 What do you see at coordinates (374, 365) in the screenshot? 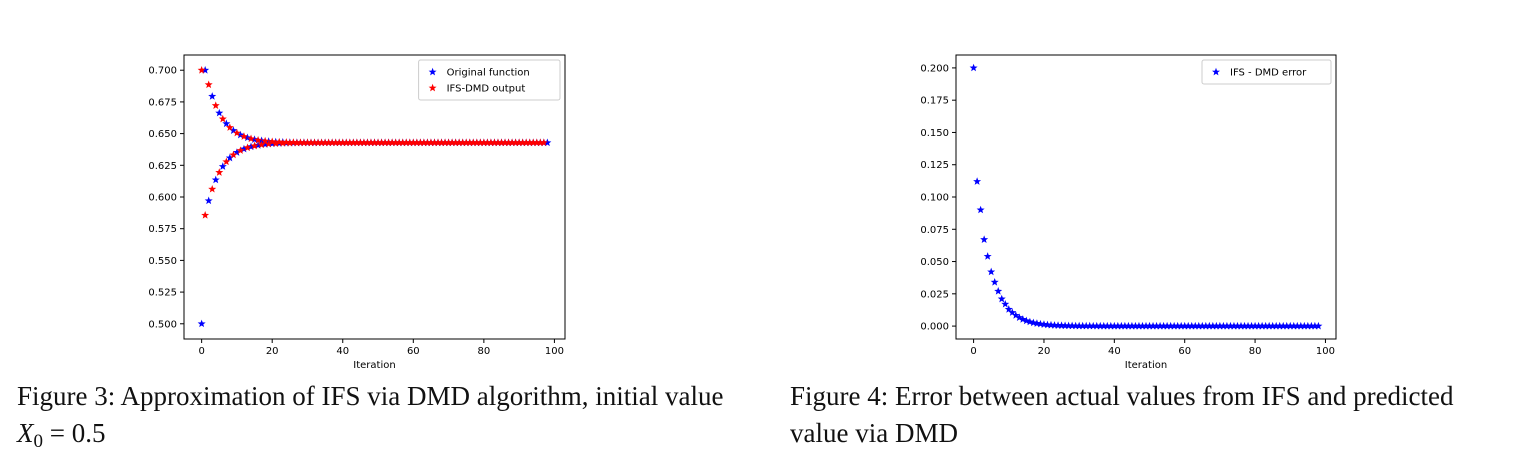
I see `x-axis-label: Iteration` at bounding box center [374, 365].